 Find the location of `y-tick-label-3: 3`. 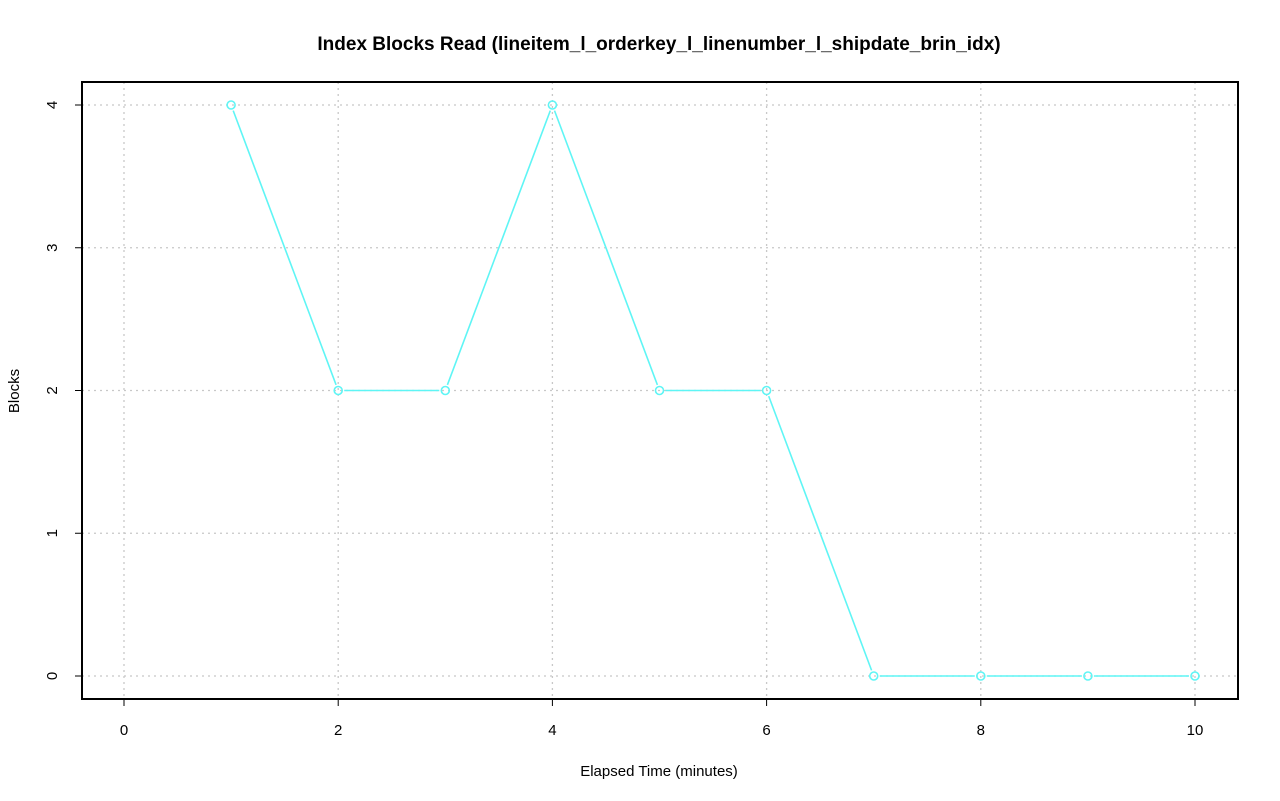

y-tick-label-3: 3 is located at coordinates (52, 248).